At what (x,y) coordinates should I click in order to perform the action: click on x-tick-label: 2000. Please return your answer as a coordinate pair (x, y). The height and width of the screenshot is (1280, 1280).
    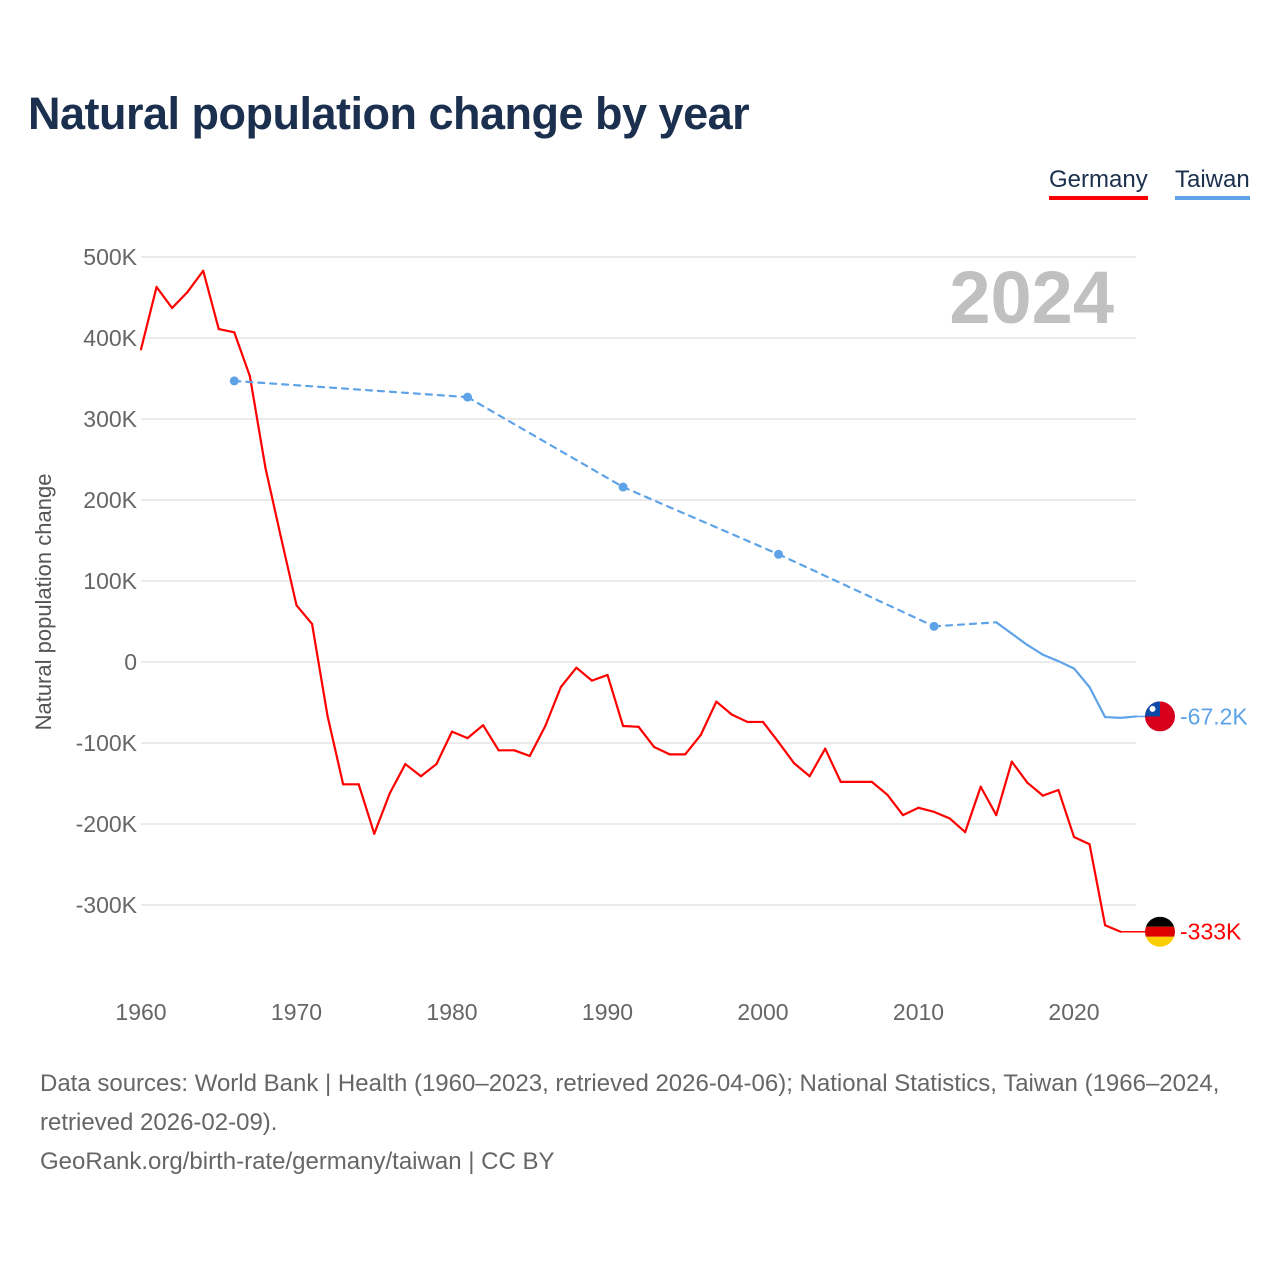
    Looking at the image, I should click on (762, 1012).